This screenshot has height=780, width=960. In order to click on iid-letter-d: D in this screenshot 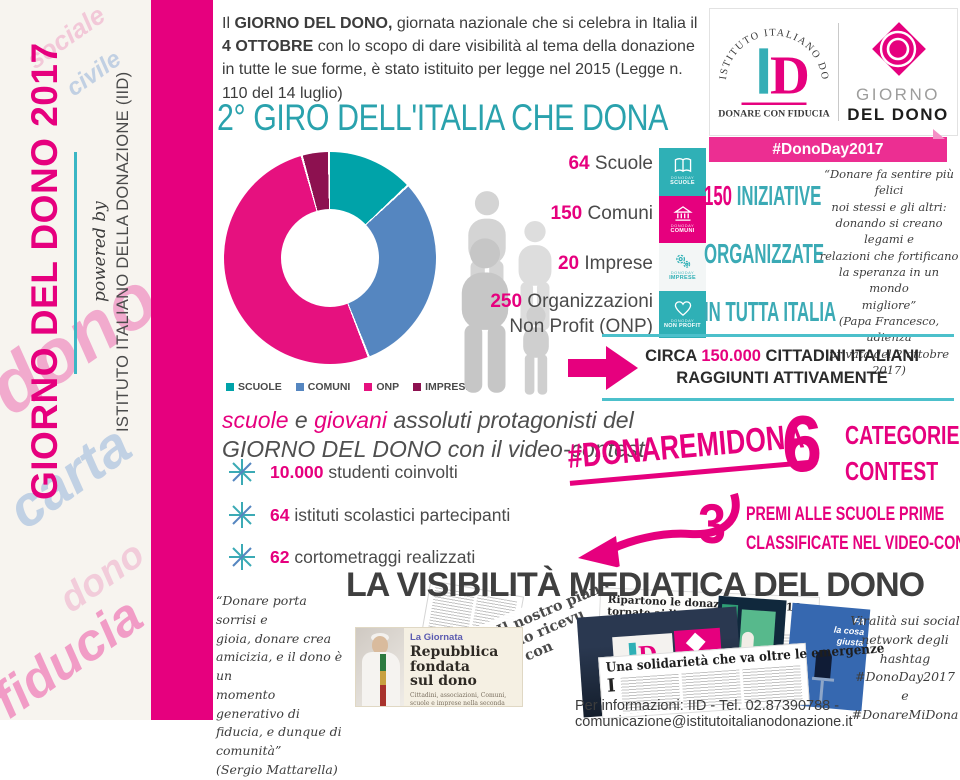, I will do `click(790, 75)`.